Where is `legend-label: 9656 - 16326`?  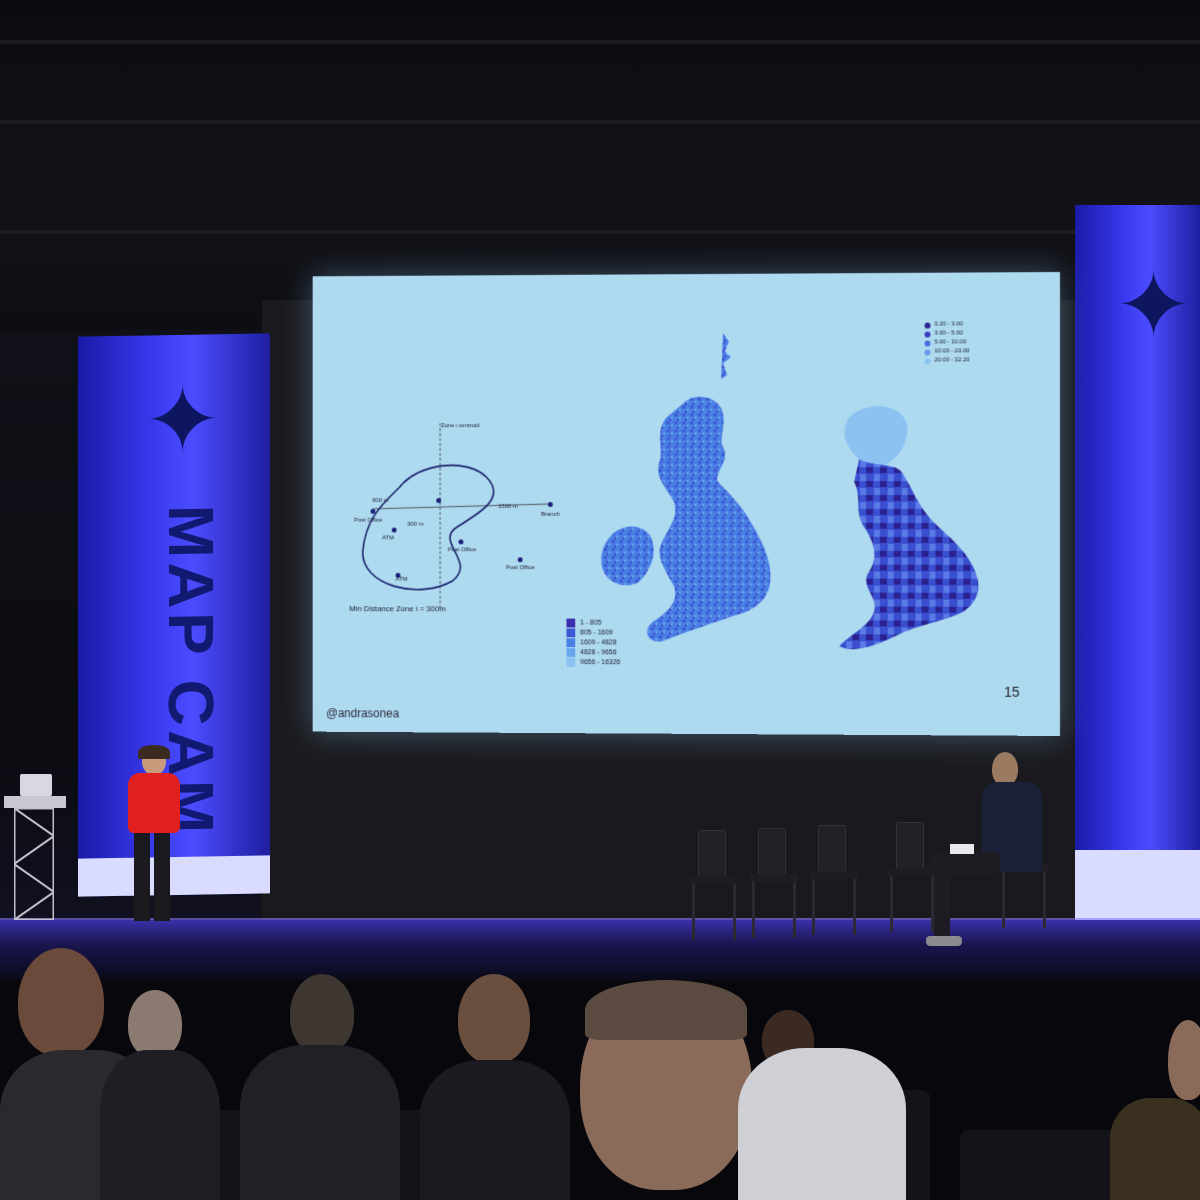 legend-label: 9656 - 16326 is located at coordinates (600, 662).